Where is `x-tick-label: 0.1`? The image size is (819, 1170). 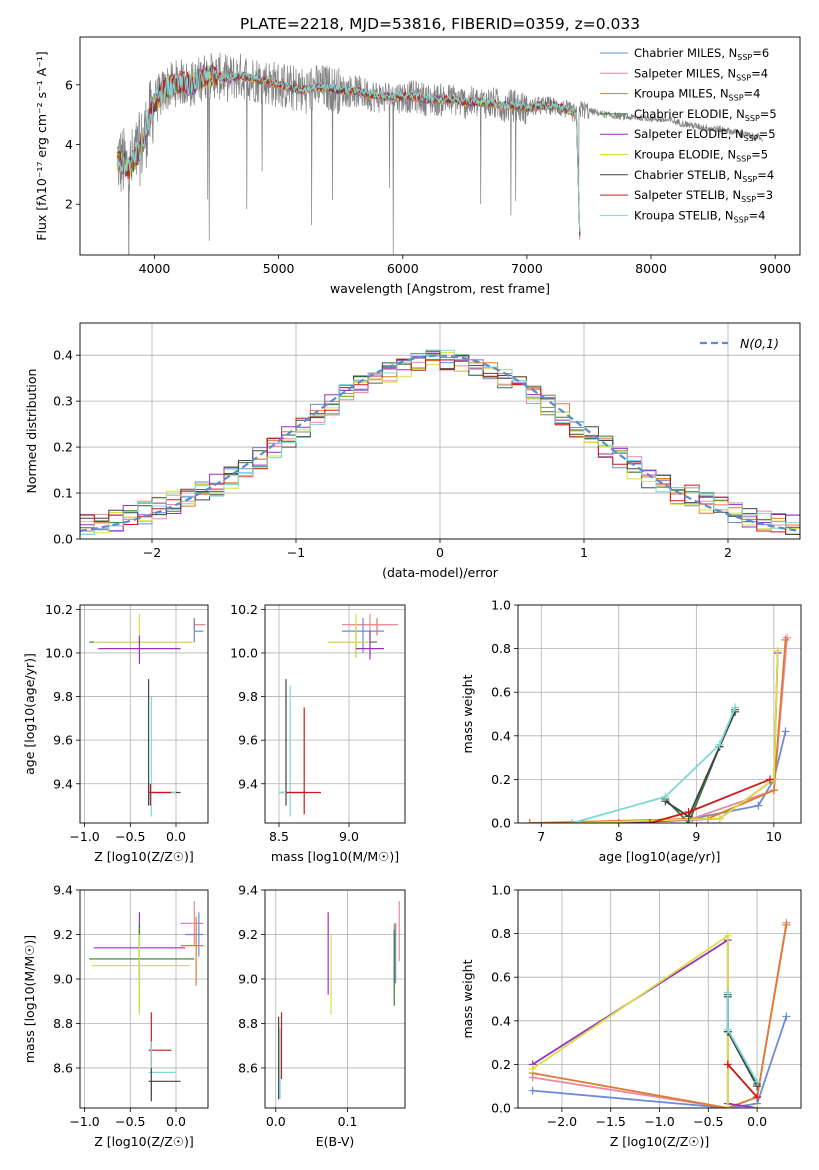 x-tick-label: 0.1 is located at coordinates (348, 1121).